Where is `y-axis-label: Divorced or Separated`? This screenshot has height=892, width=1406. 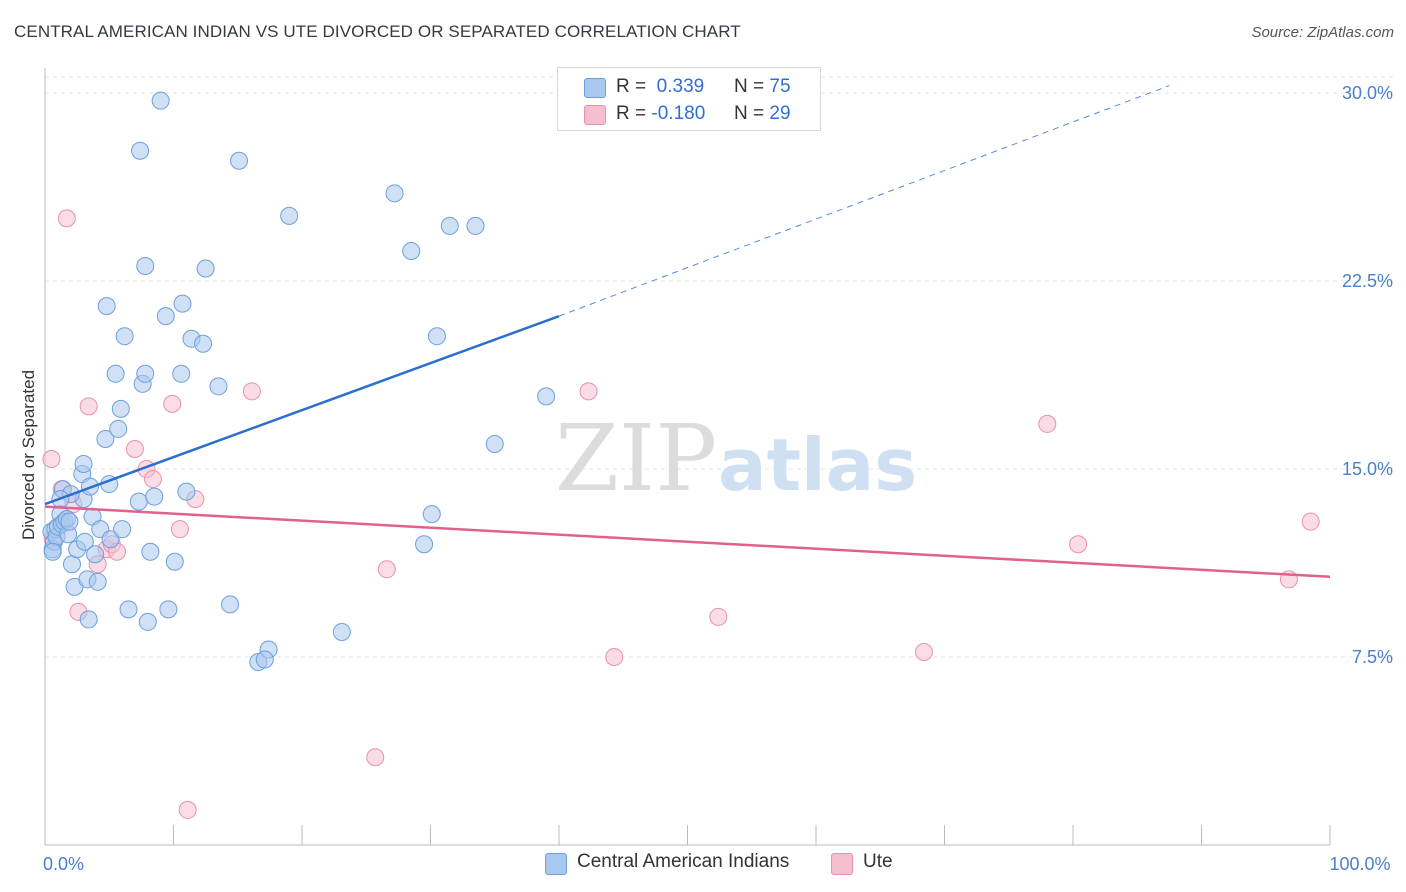 y-axis-label: Divorced or Separated is located at coordinates (28, 455).